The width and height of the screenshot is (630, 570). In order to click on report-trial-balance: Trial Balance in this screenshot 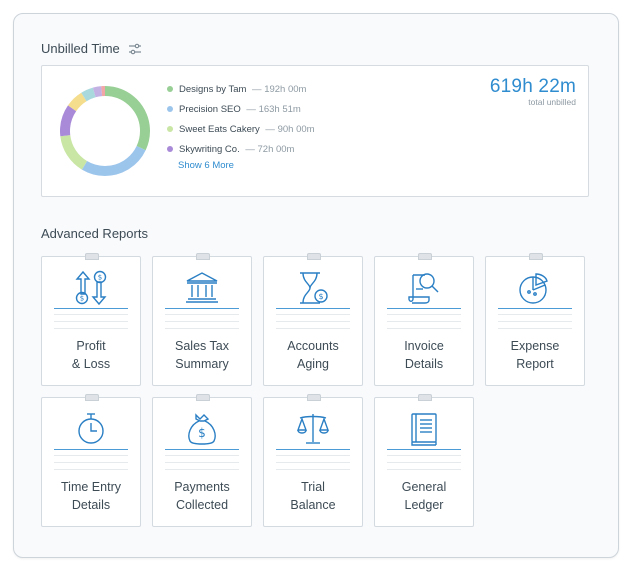, I will do `click(313, 460)`.